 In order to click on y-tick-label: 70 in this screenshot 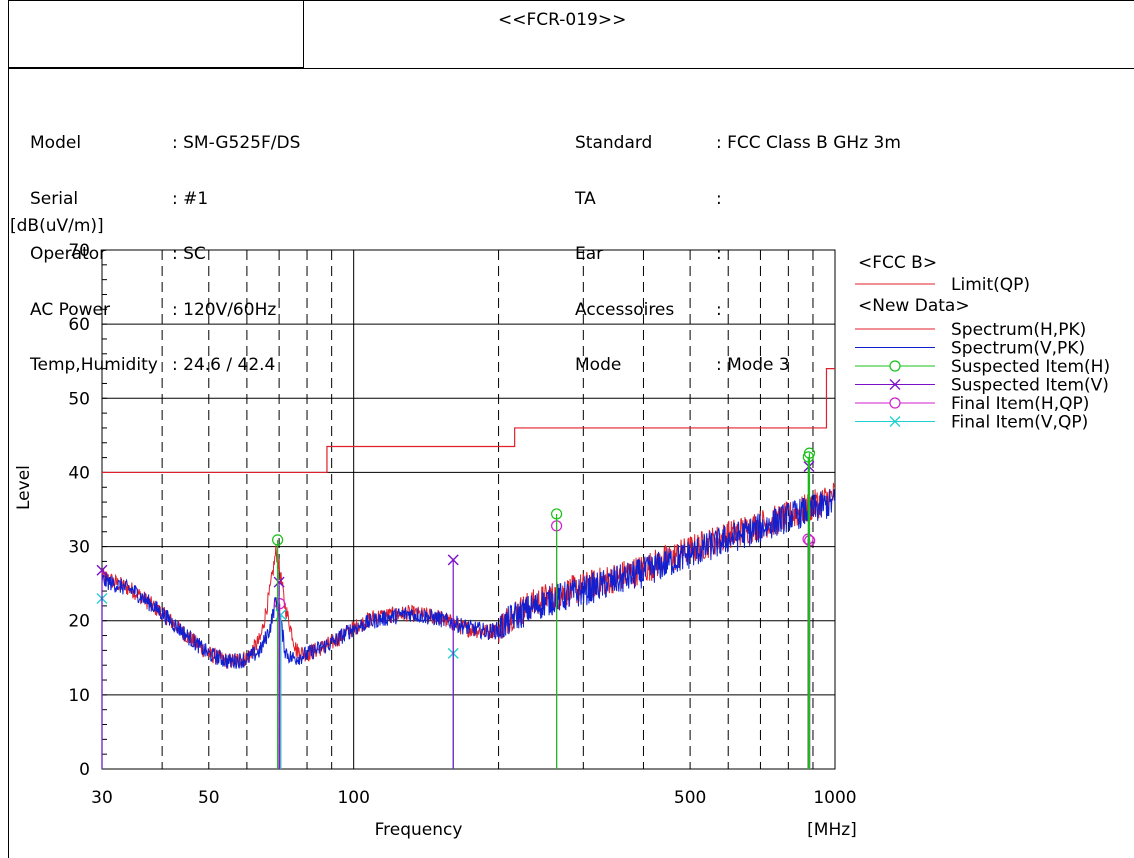, I will do `click(79, 251)`.